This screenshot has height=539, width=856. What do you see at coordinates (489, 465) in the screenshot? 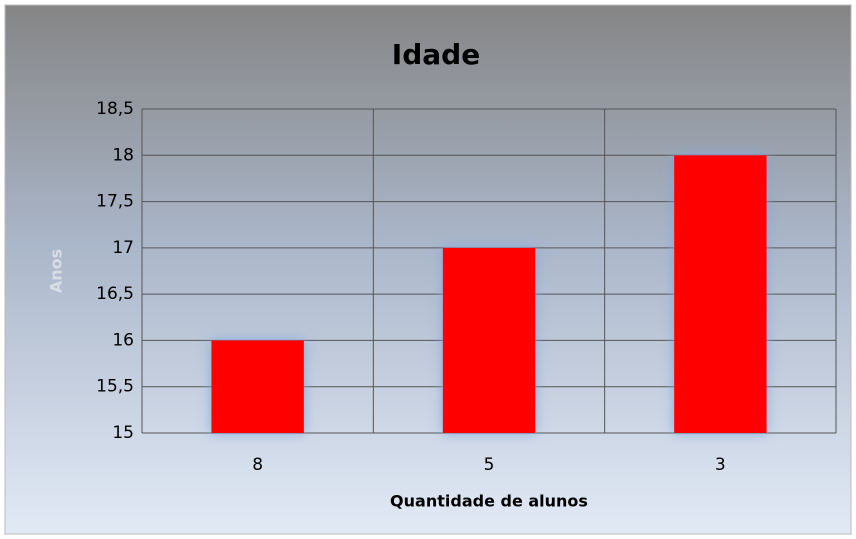
I see `x-tick-label: 5` at bounding box center [489, 465].